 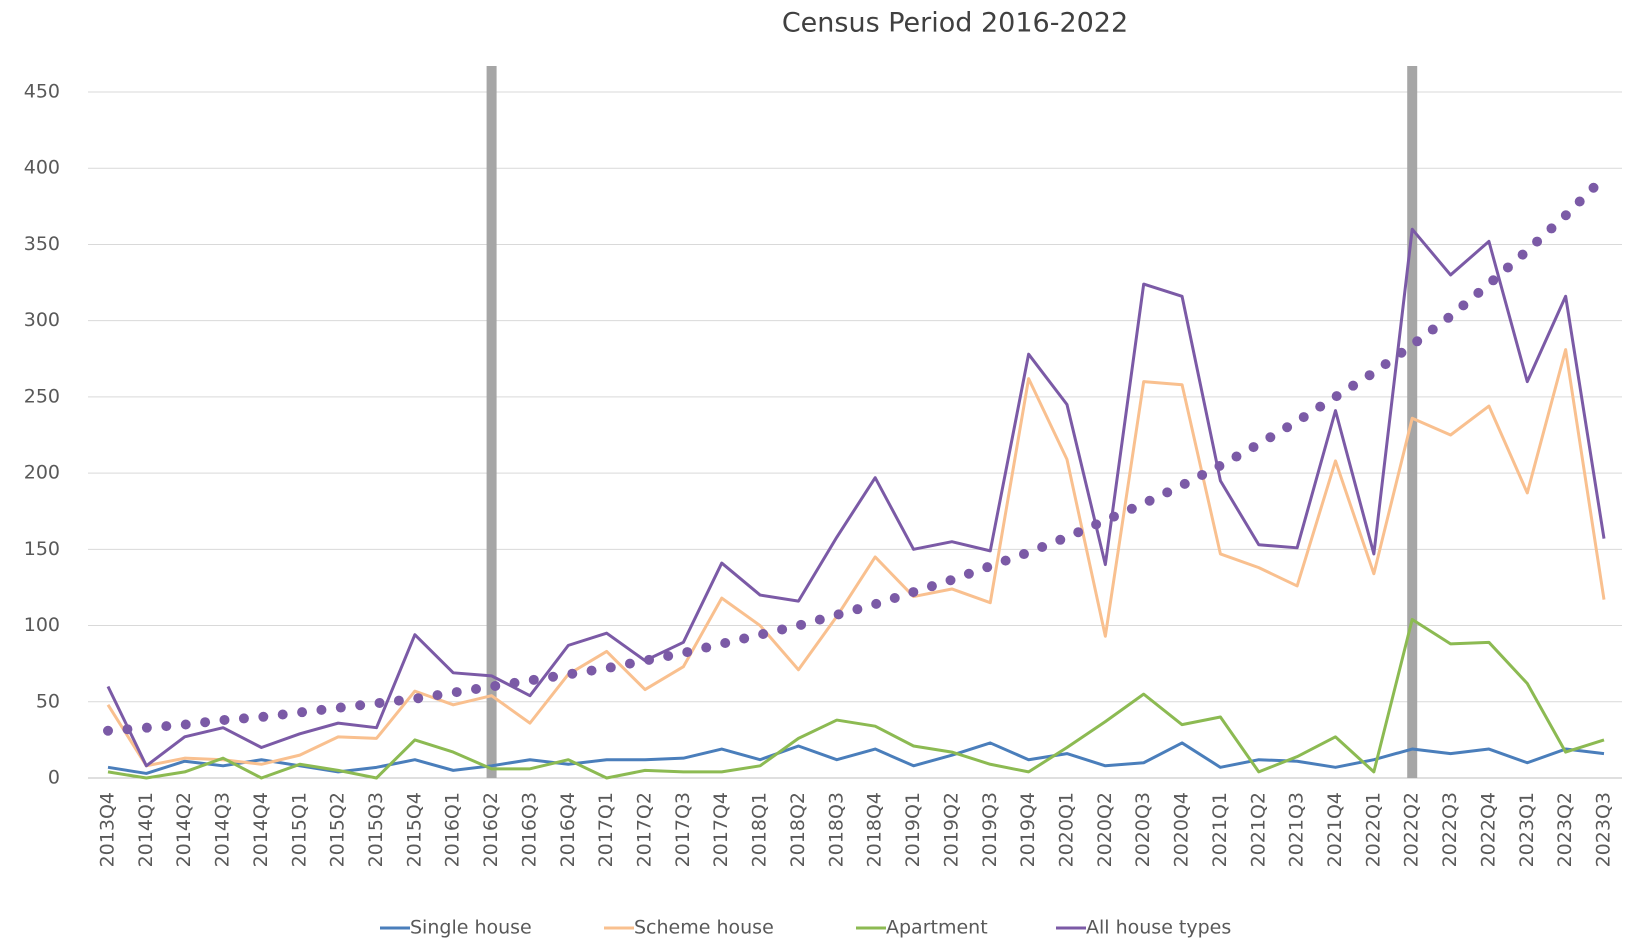 What do you see at coordinates (606, 829) in the screenshot?
I see `x-tick-label: 2017Q1` at bounding box center [606, 829].